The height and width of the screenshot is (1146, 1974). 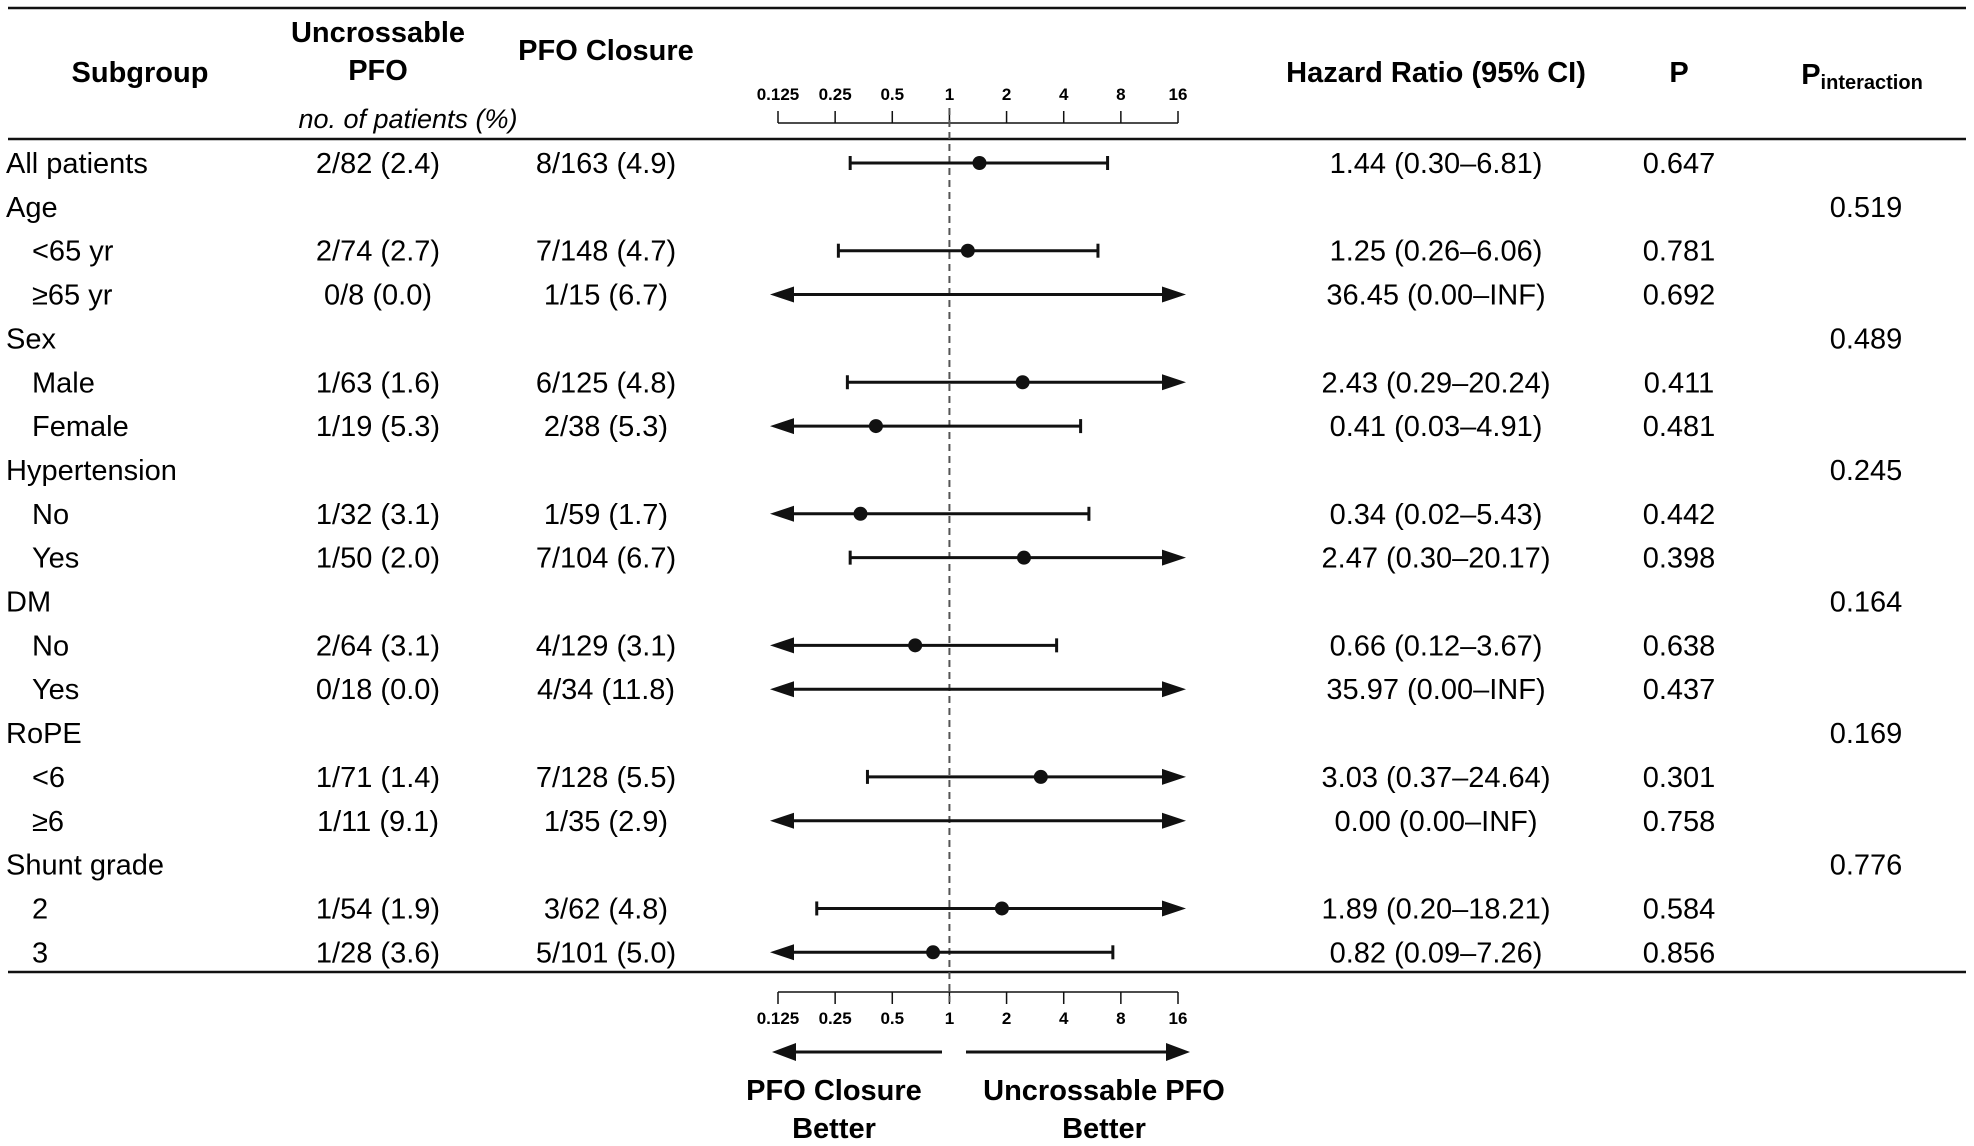 What do you see at coordinates (378, 427) in the screenshot?
I see `uncrossable-value: 1/19 (5.3)` at bounding box center [378, 427].